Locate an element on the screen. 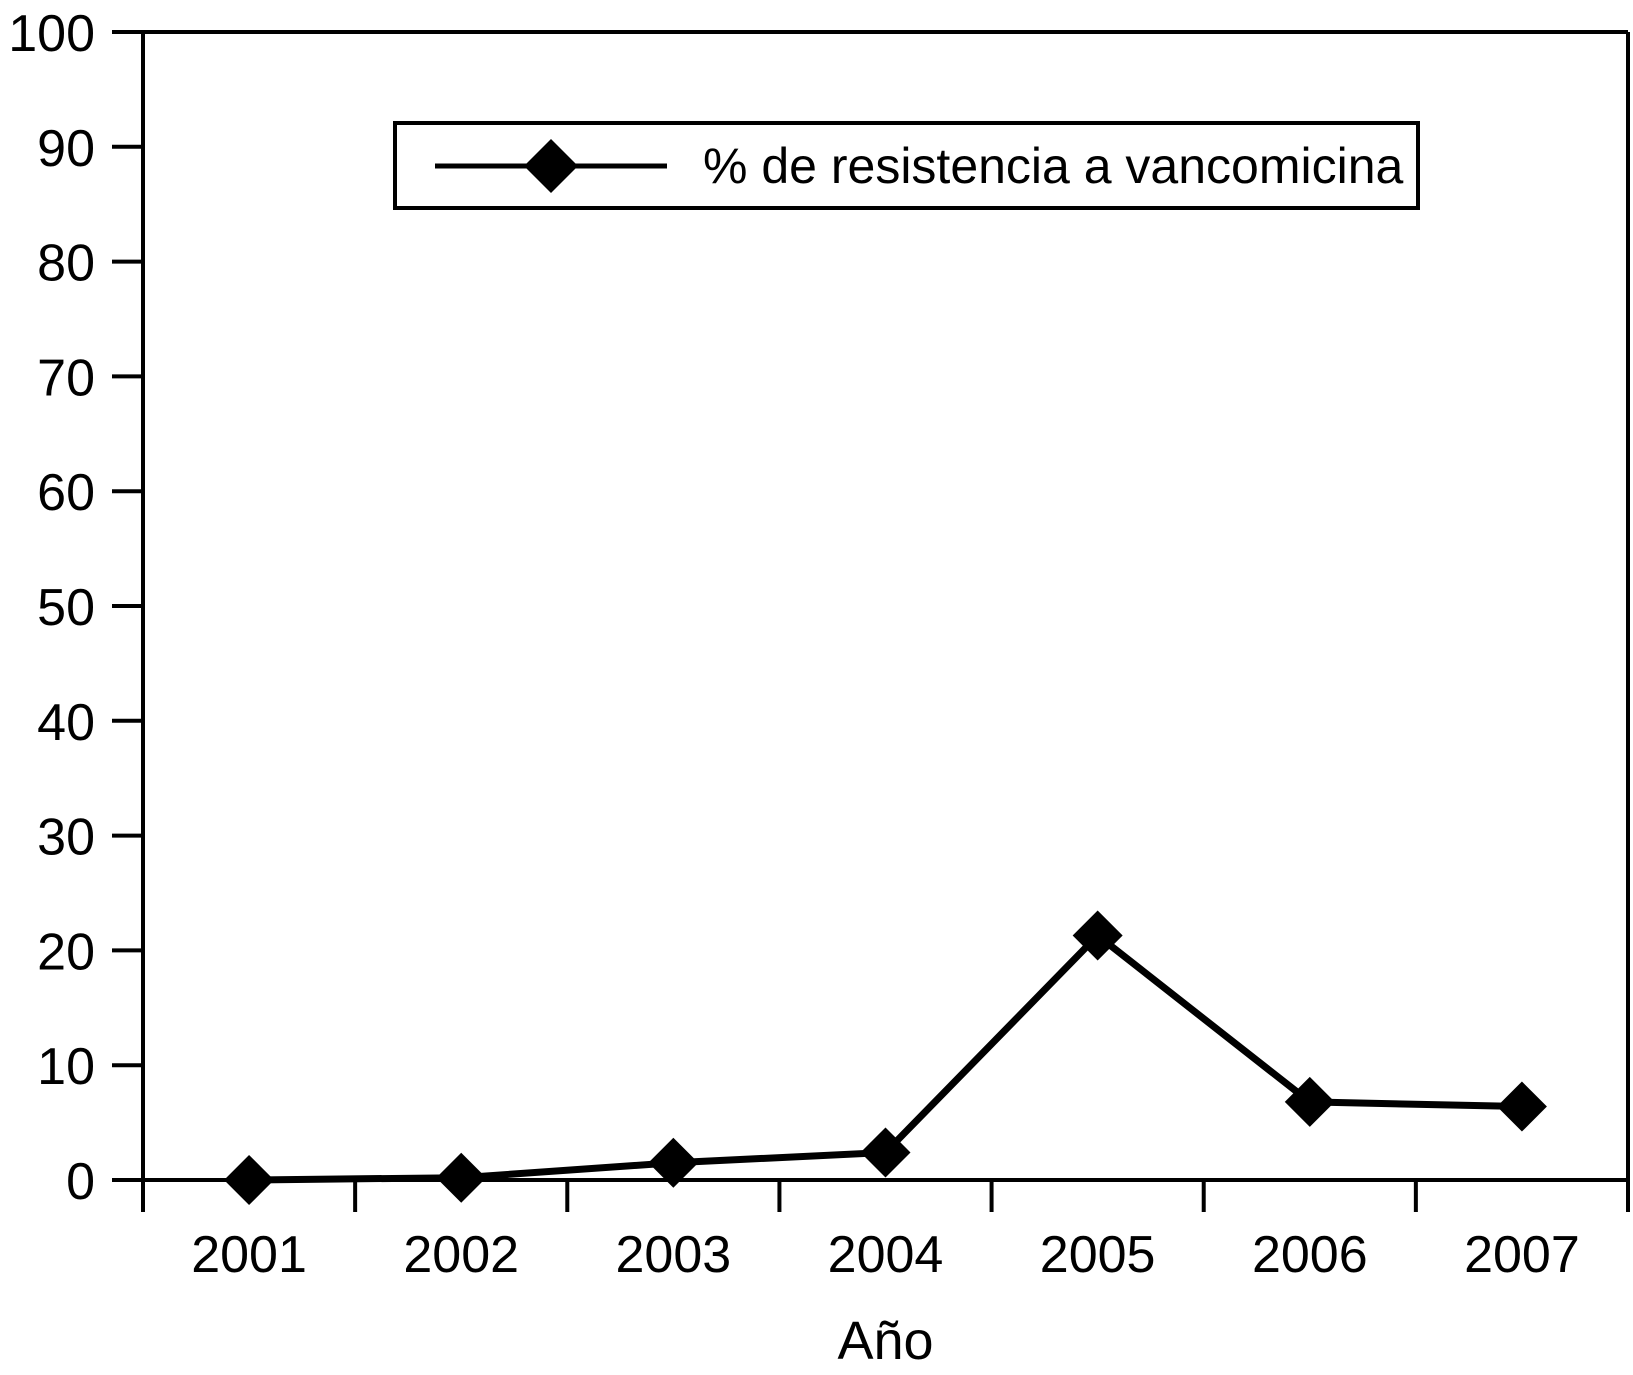 The image size is (1633, 1375). y-tick-label: 100 is located at coordinates (51, 34).